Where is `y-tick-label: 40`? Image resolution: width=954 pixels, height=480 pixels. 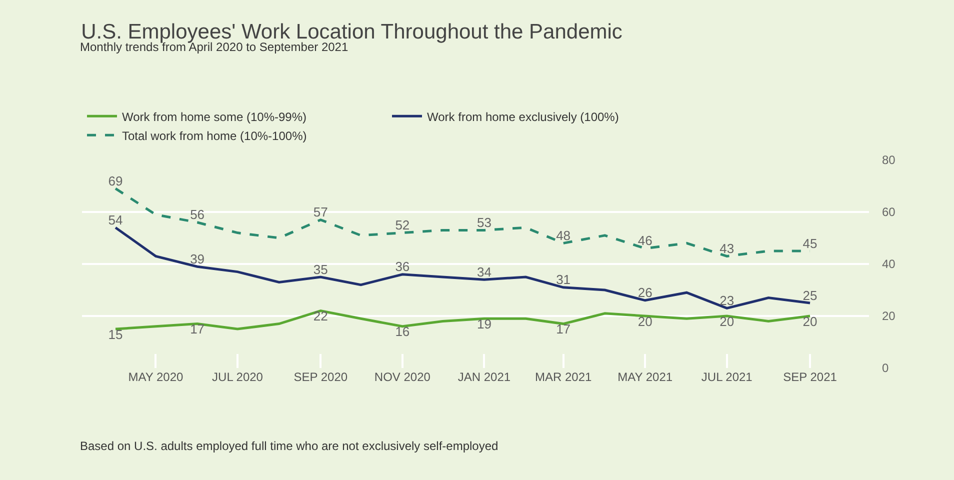 y-tick-label: 40 is located at coordinates (889, 264).